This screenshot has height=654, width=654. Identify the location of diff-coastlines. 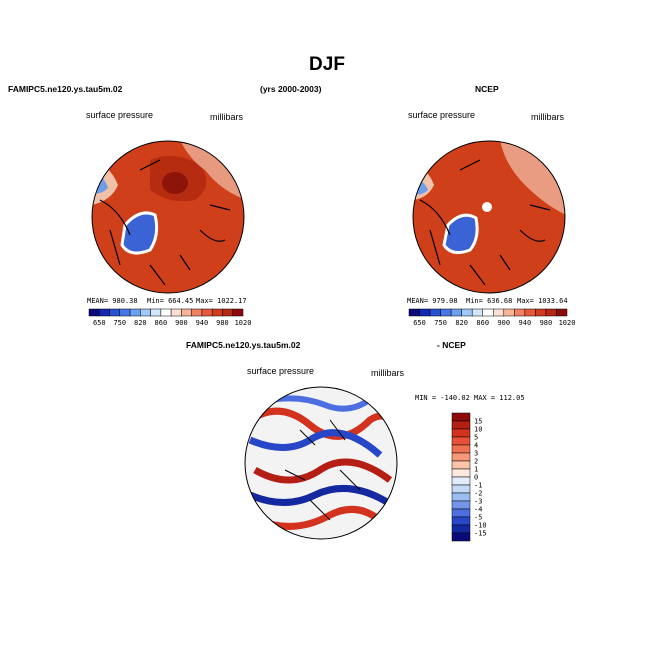
(322, 470).